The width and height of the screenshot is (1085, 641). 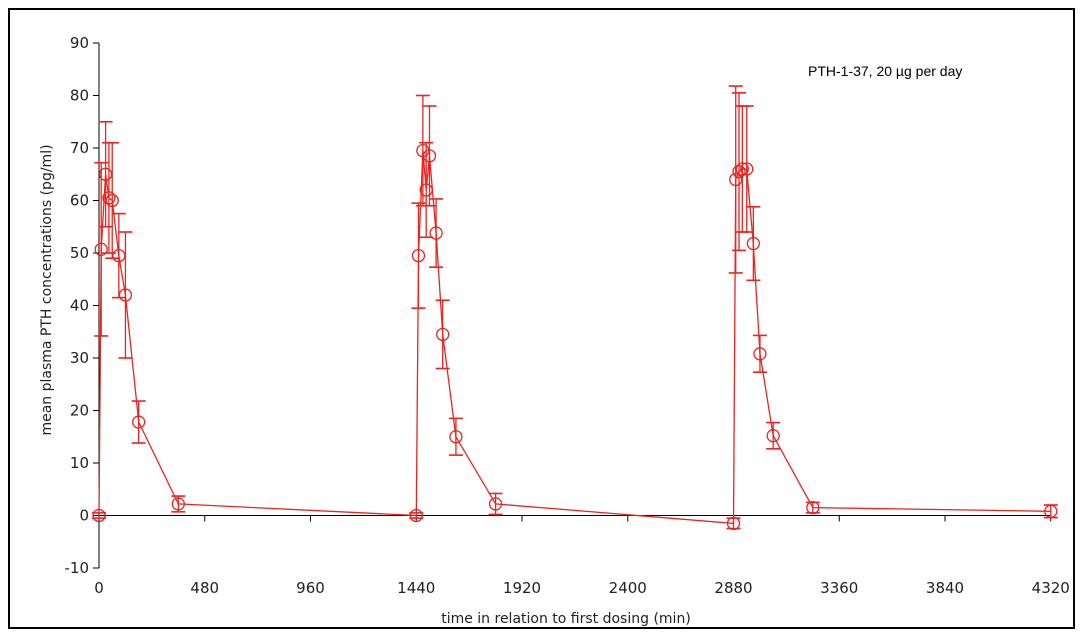 What do you see at coordinates (522, 588) in the screenshot?
I see `x-tick-label: 1920` at bounding box center [522, 588].